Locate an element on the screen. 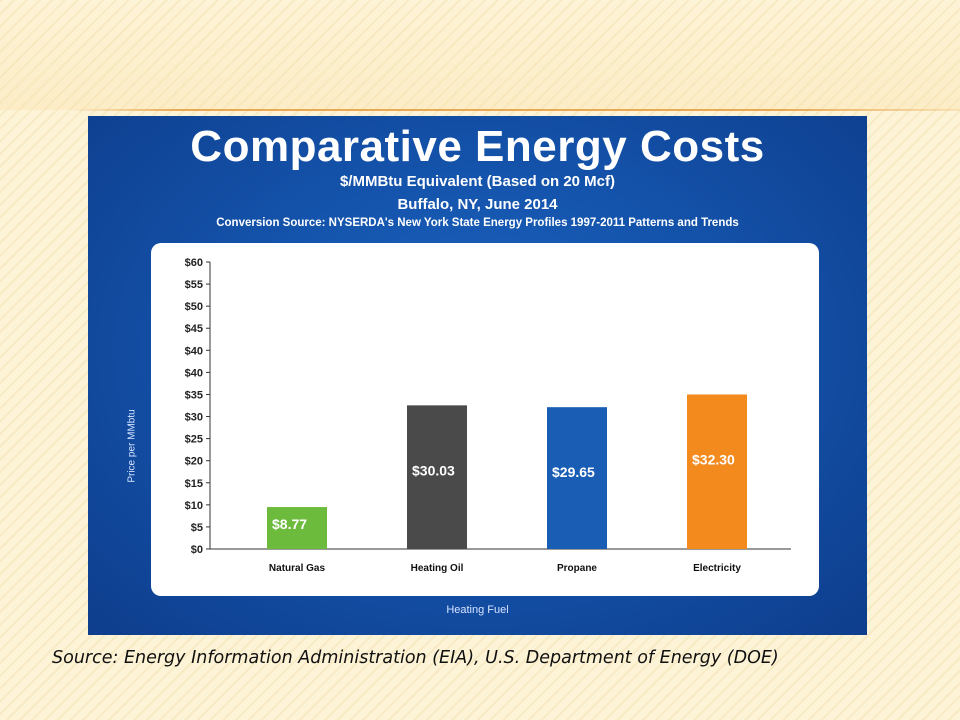  y-tick-label: $20 is located at coordinates (194, 462).